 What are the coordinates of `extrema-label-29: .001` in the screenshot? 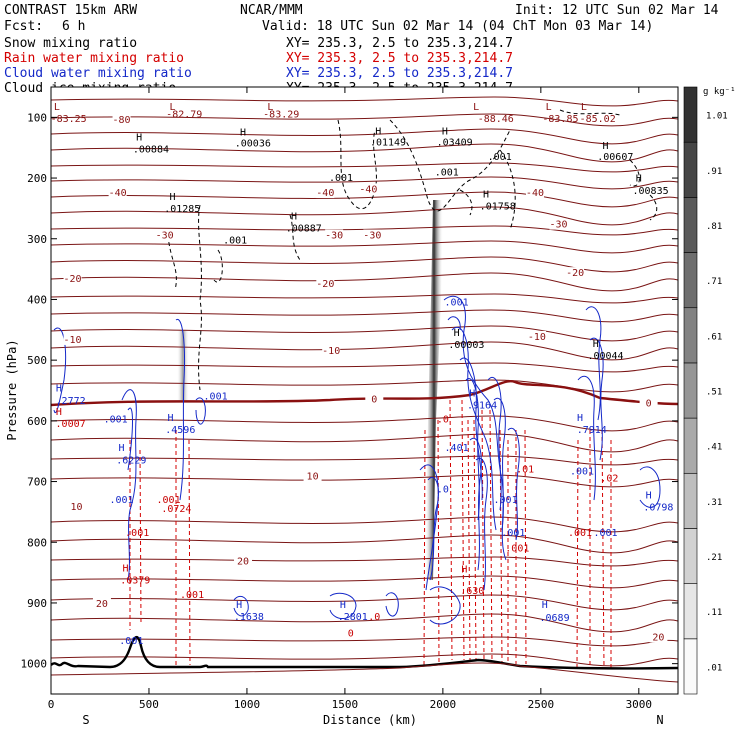 It's located at (235, 241).